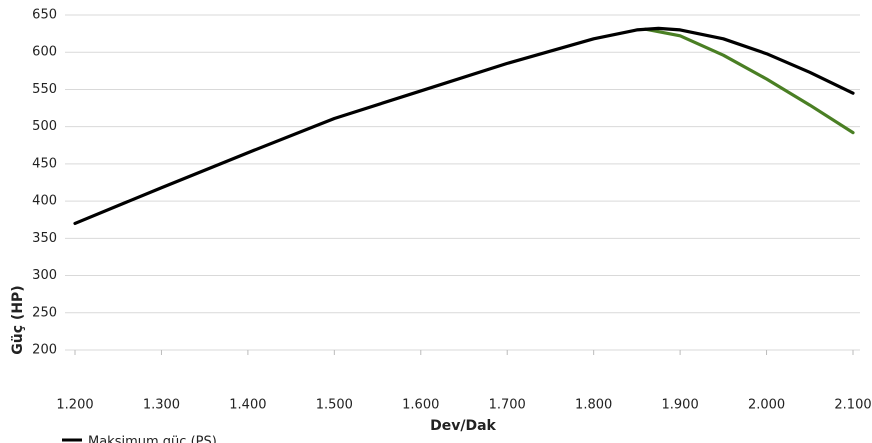 This screenshot has height=443, width=872. Describe the element at coordinates (852, 405) in the screenshot. I see `x-tick-label: 2.100` at that location.